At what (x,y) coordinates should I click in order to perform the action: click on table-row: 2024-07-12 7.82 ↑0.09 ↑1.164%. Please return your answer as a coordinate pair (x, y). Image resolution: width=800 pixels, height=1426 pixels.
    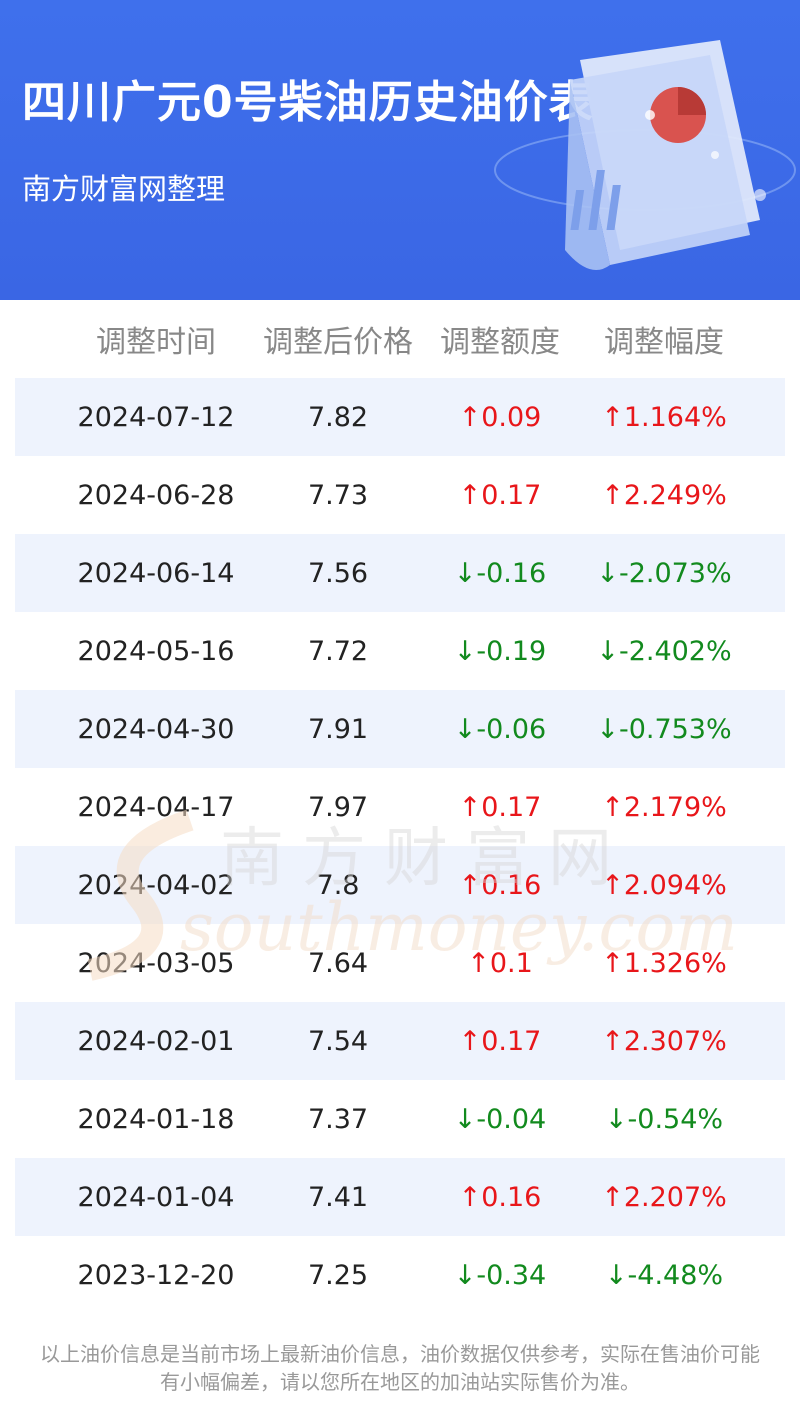
    Looking at the image, I should click on (400, 417).